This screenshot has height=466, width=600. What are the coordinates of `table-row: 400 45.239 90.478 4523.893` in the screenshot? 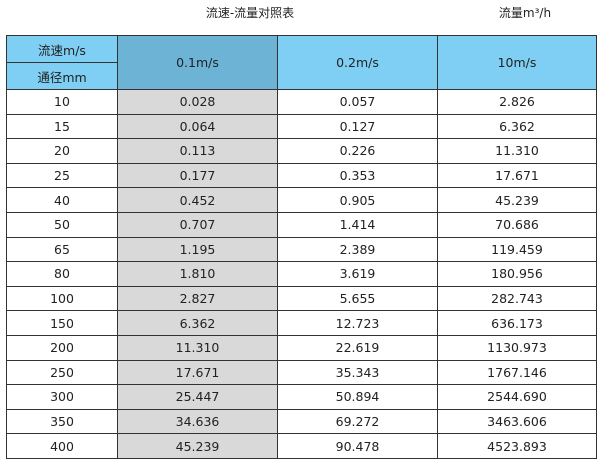 It's located at (301, 446).